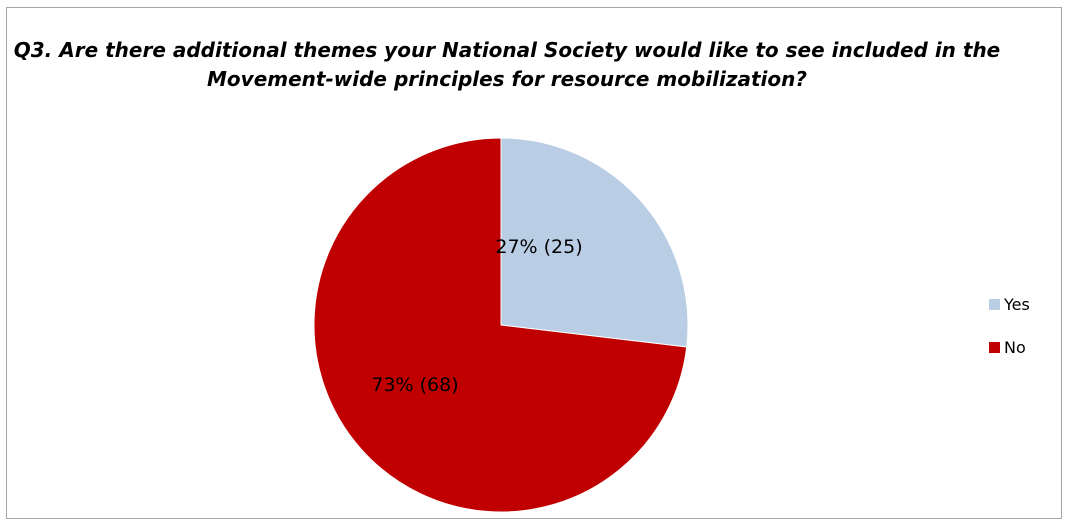  Describe the element at coordinates (414, 385) in the screenshot. I see `slice-label-no: 73% (68)` at that location.